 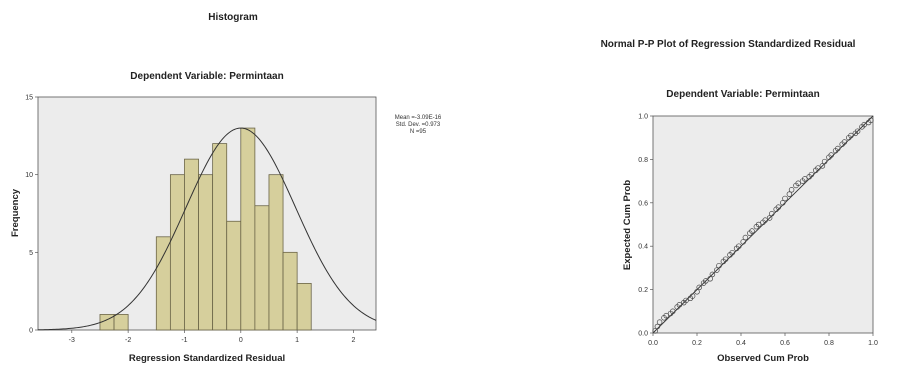 I want to click on histogram-y-tick-label: 5, so click(x=31, y=253).